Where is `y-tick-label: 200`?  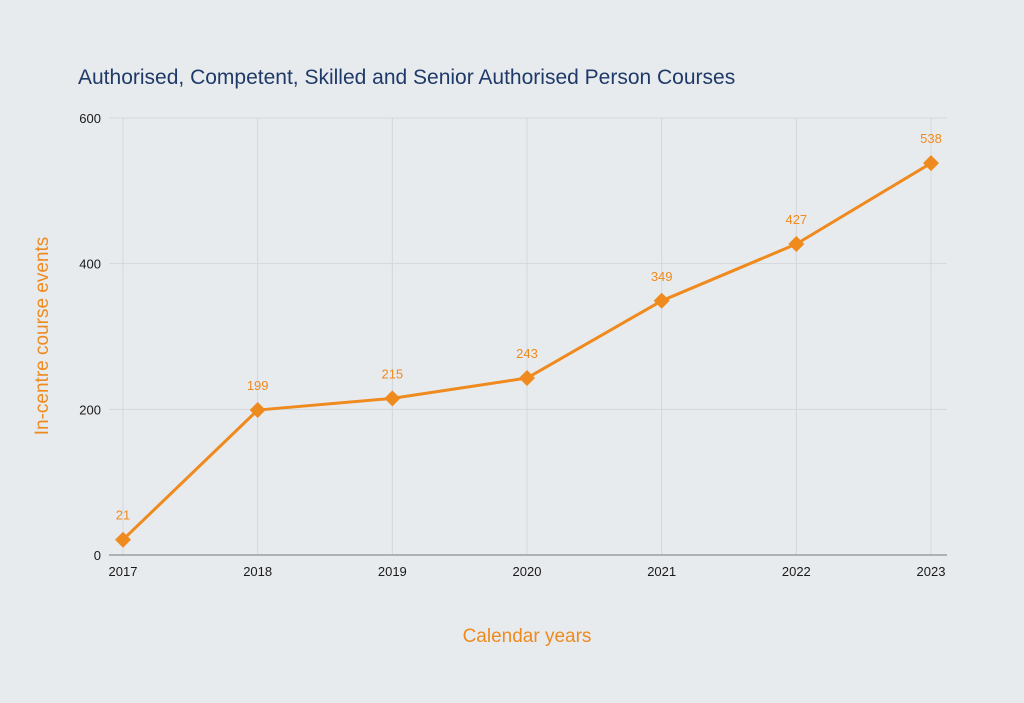 y-tick-label: 200 is located at coordinates (90, 409).